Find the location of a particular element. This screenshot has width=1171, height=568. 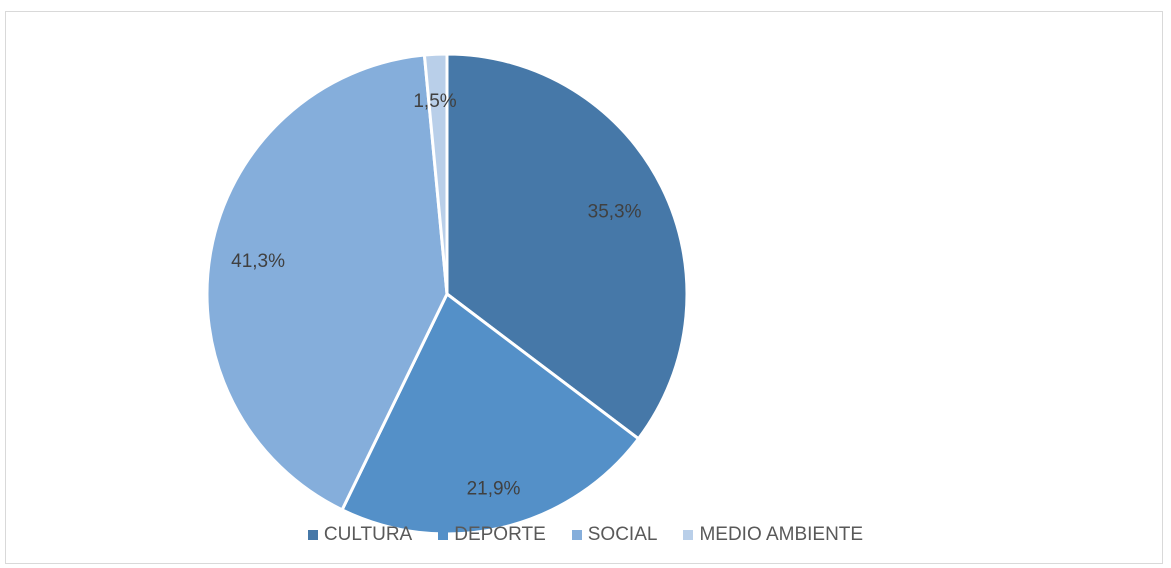

legend-label: MEDIO AMBIENTE is located at coordinates (781, 534).